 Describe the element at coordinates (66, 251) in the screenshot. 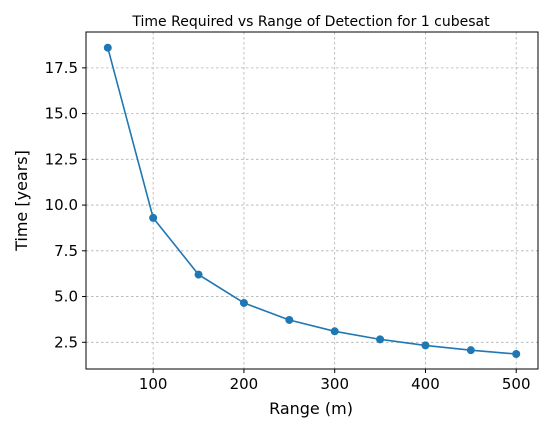

I see `y-tick-label: 7.5` at that location.